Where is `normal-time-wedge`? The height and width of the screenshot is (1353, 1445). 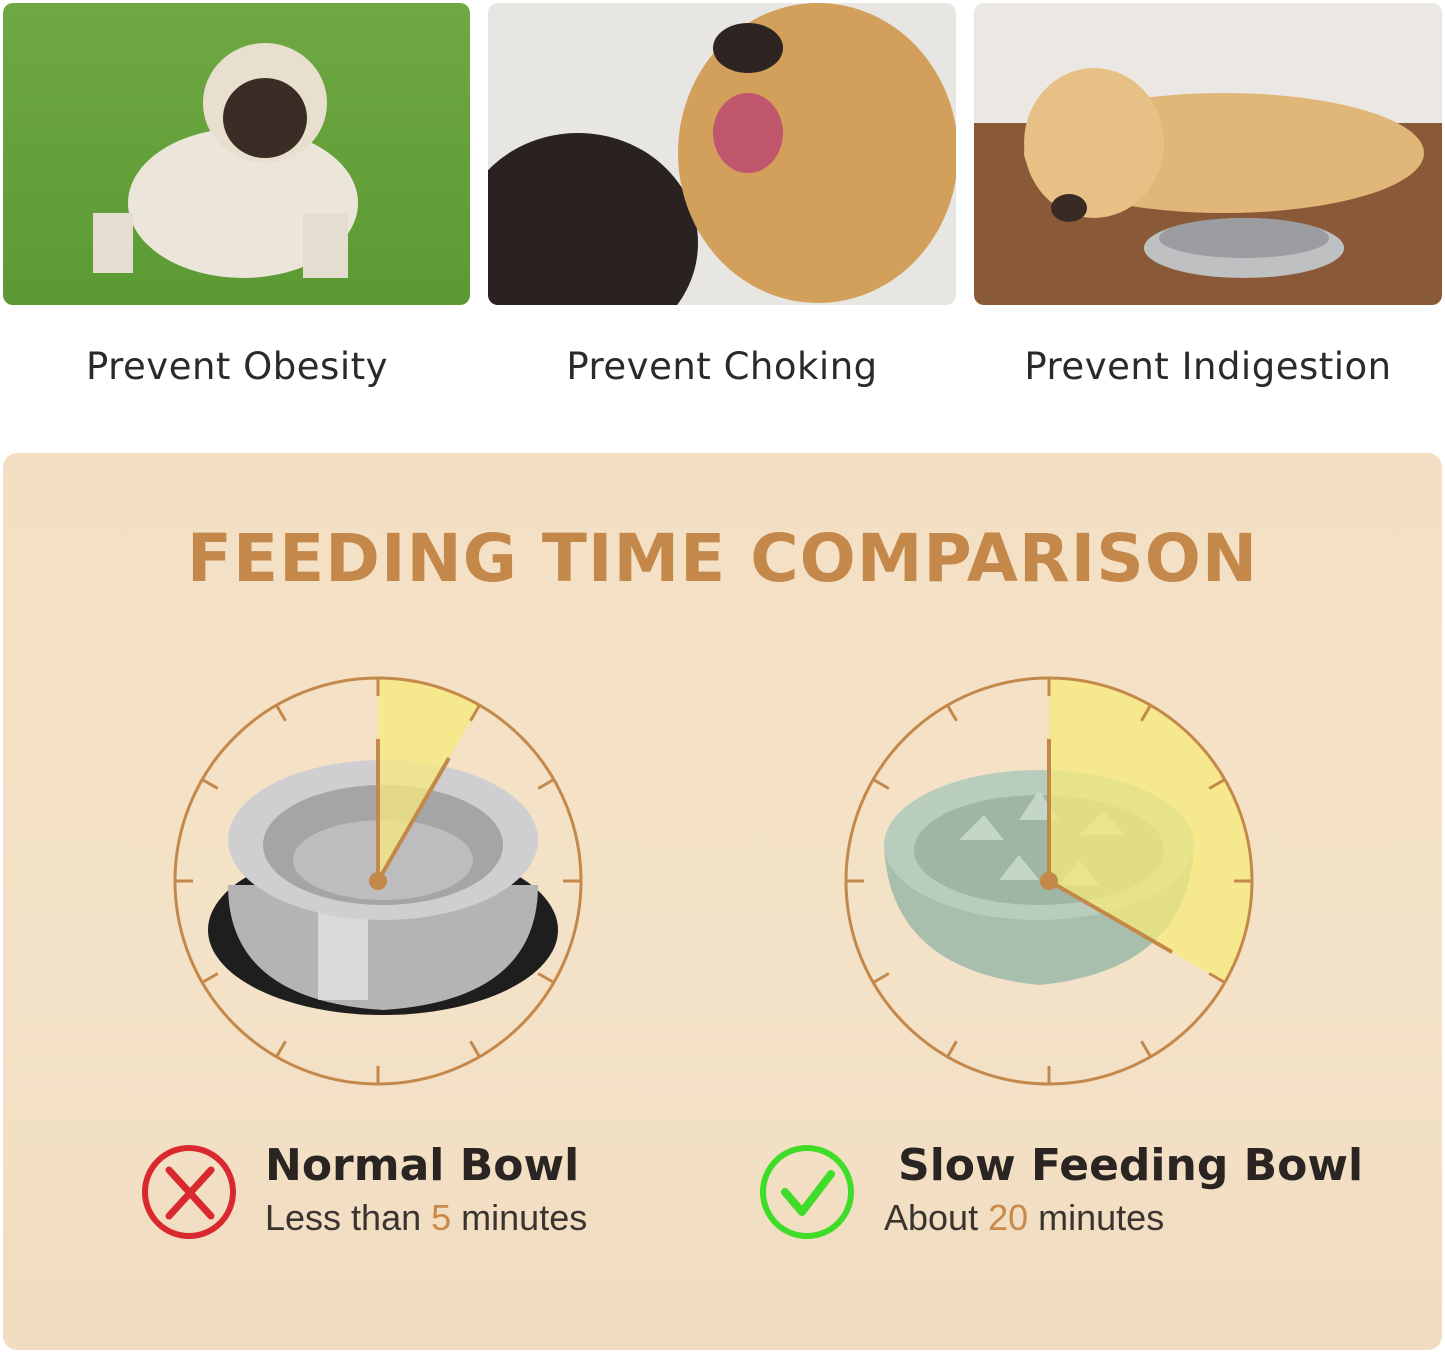 normal-time-wedge is located at coordinates (429, 779).